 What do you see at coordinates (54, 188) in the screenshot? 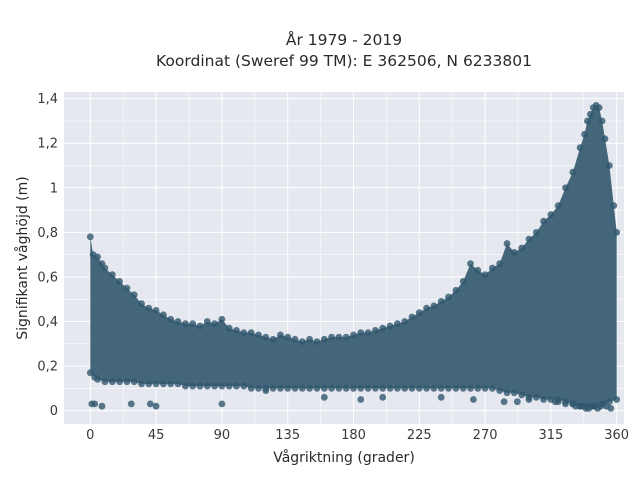
I see `y-tick-label: 1` at bounding box center [54, 188].